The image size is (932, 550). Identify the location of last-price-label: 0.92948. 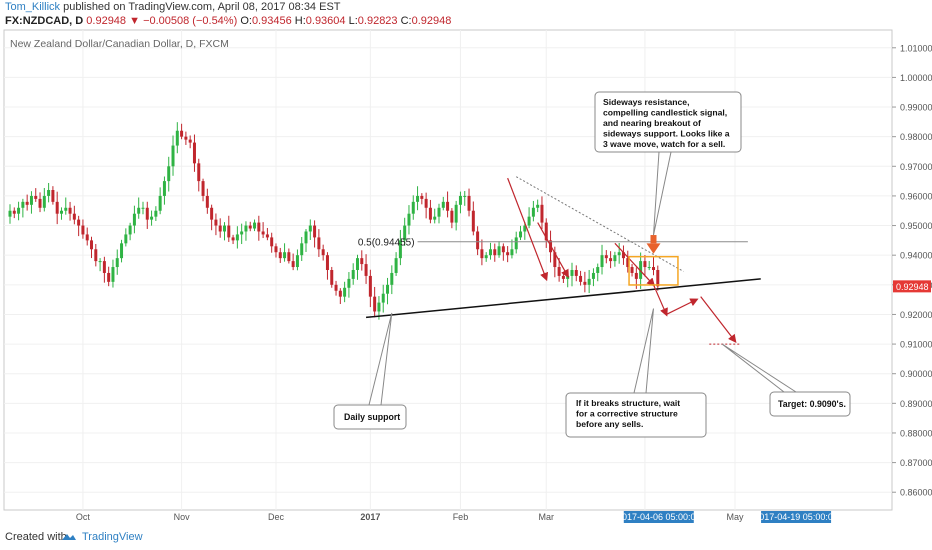
(912, 287).